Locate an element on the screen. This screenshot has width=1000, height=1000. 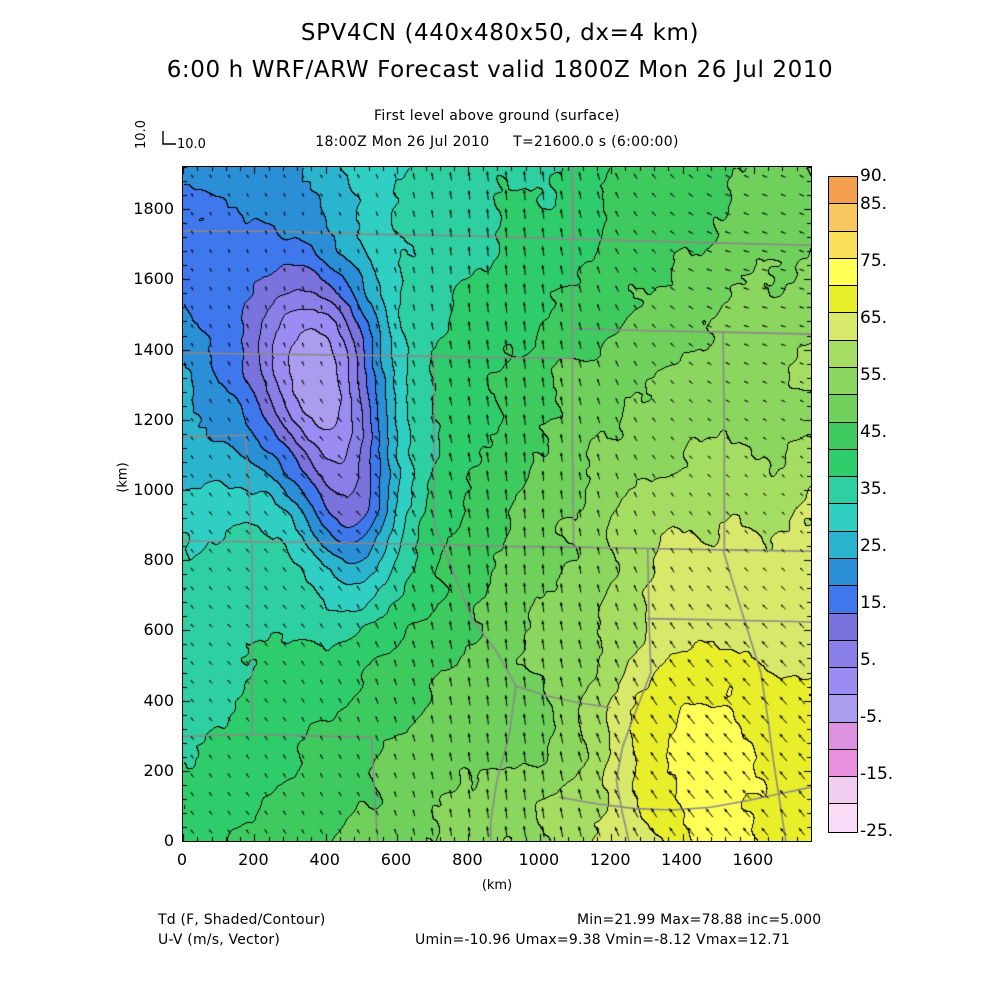
footer-field-shaded: Td (F, Shaded/Contour) is located at coordinates (242, 920).